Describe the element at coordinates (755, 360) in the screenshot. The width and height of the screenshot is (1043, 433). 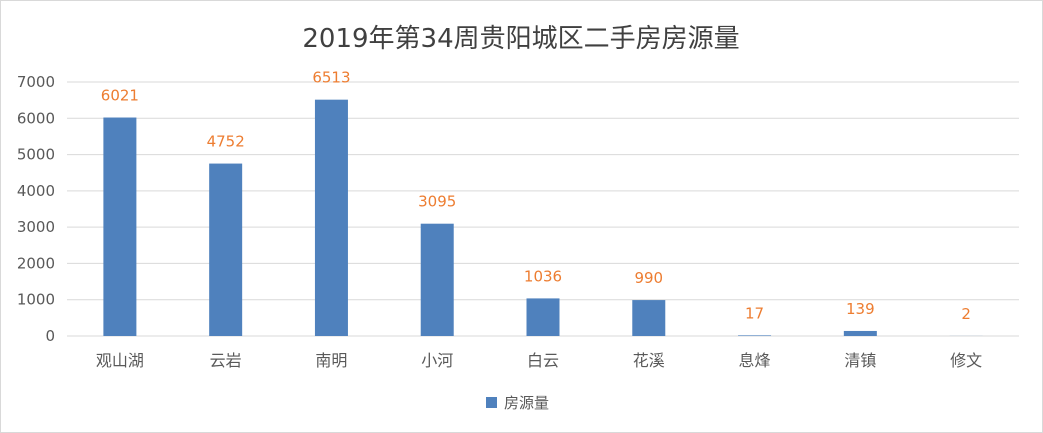
I see `category-label: 息烽` at that location.